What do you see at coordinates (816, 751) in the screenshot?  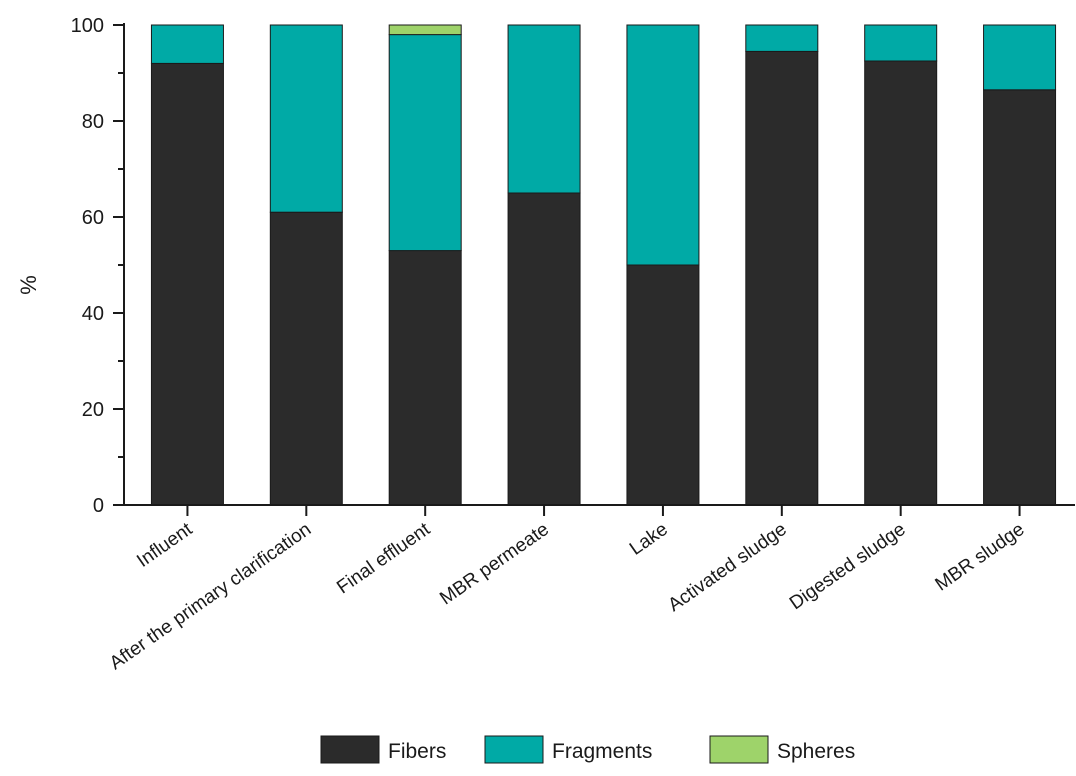 I see `legend-label-spheres: Spheres` at bounding box center [816, 751].